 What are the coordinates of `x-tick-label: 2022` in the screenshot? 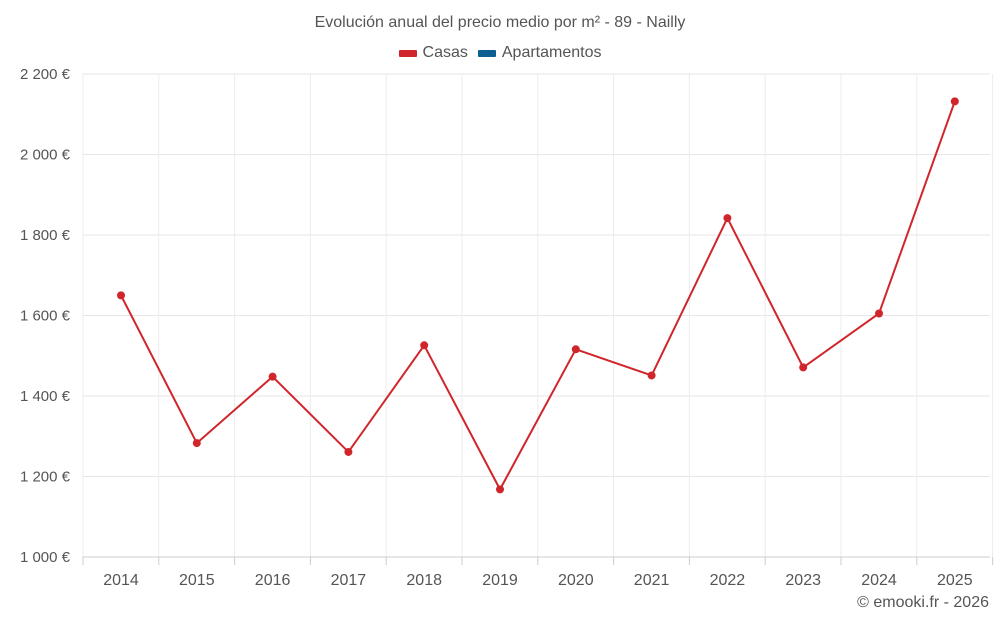 It's located at (728, 580).